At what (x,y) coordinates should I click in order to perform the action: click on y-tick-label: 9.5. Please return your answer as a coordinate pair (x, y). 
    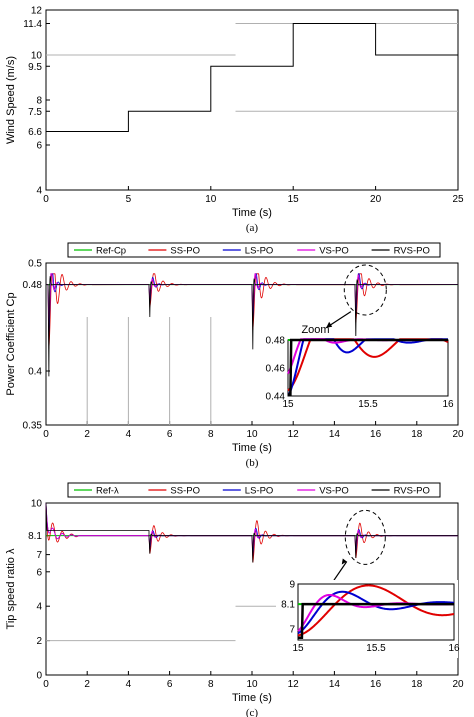
    Looking at the image, I should click on (35, 67).